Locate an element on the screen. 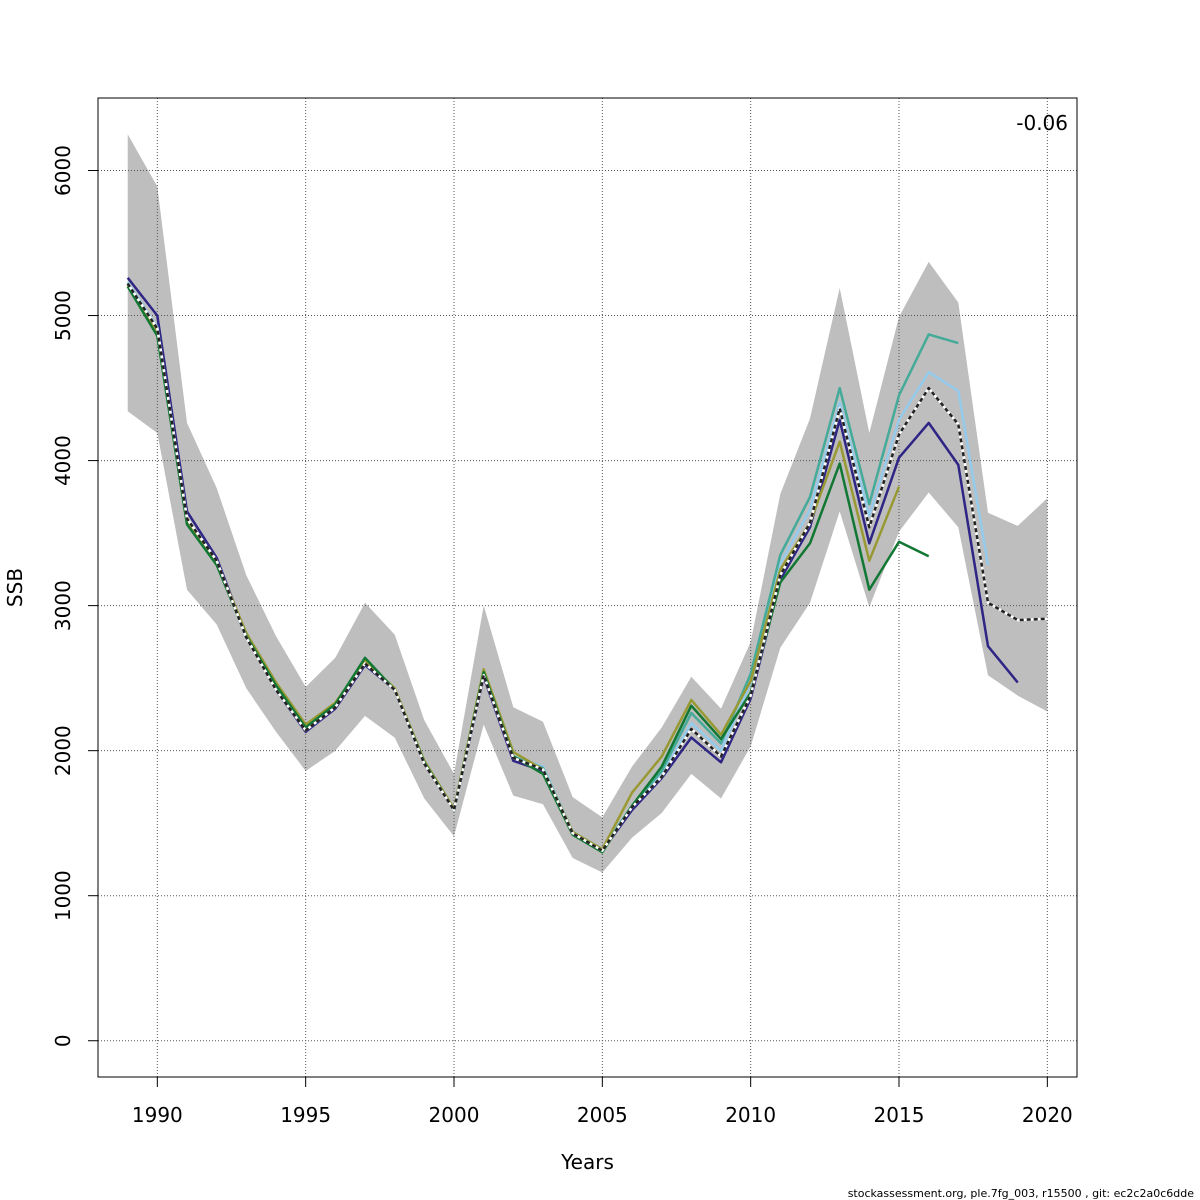 This screenshot has width=1200, height=1200. corner-annotation: -0.06 is located at coordinates (1042, 123).